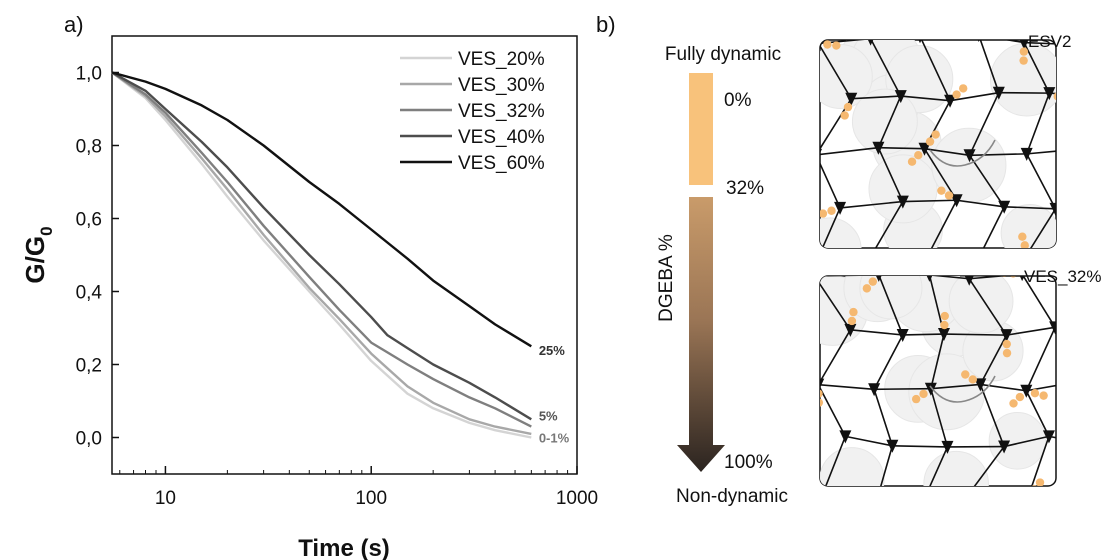  Describe the element at coordinates (97, 257) in the screenshot. I see `y-ticks: 0,0 0,2 0,4 0,6 0,8 1,0` at that location.